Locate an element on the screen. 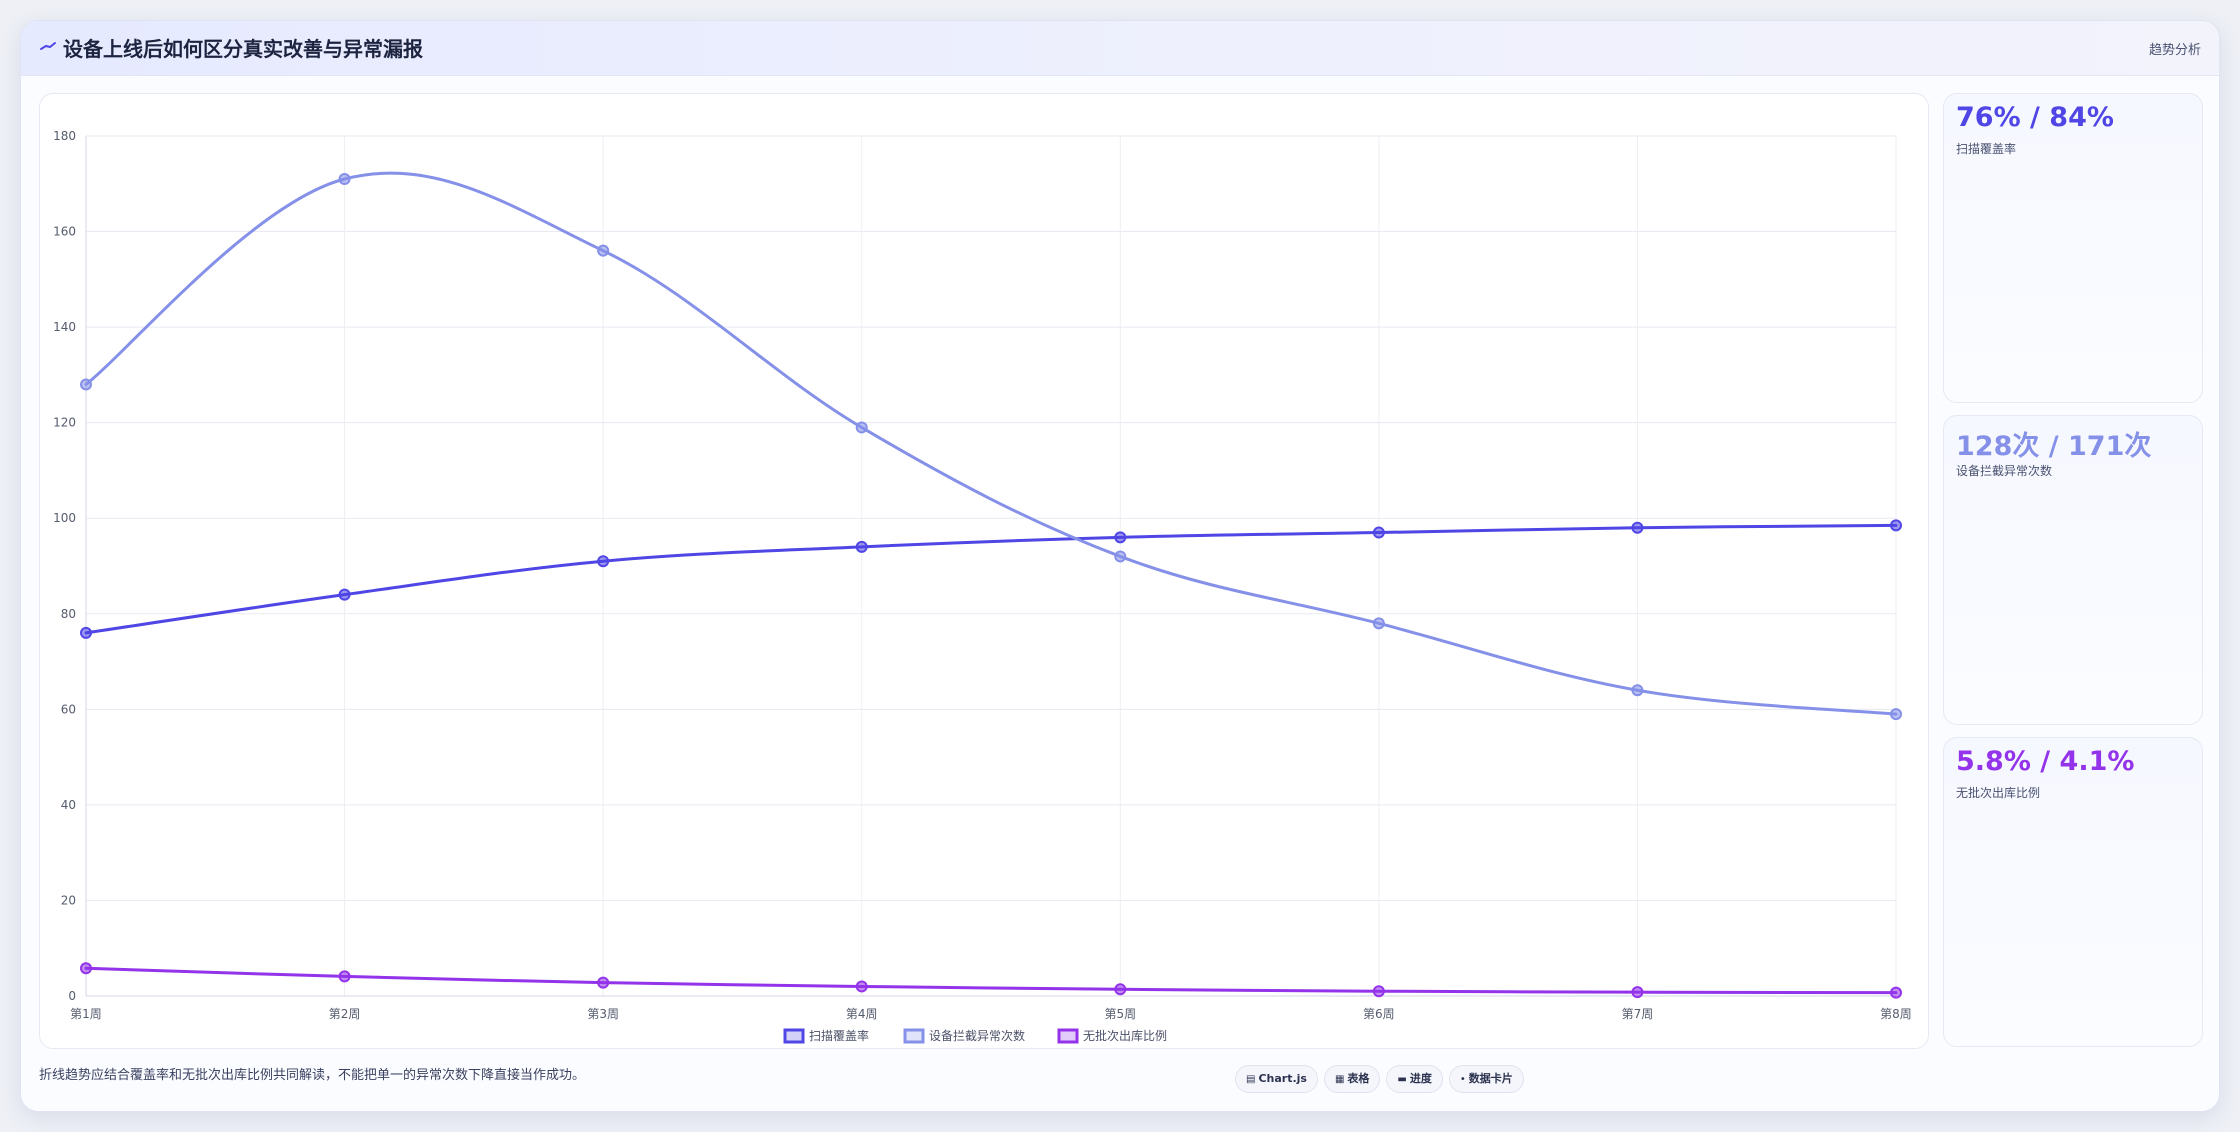 This screenshot has height=1132, width=2240. page-title: 设备上线后如何区分真实改善与异常漏报 is located at coordinates (243, 49).